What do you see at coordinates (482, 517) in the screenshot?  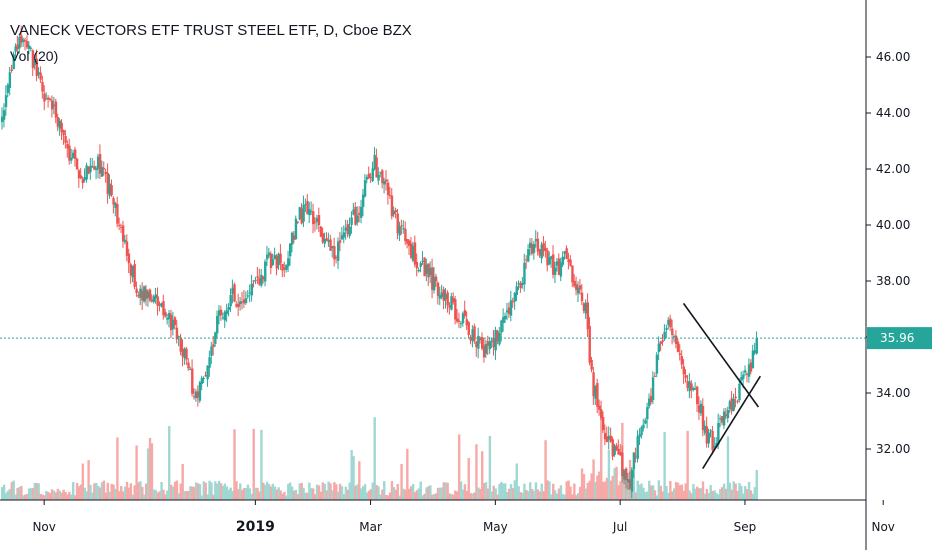 I see `time-axis: Nov2019MarMayJulSepNov202` at bounding box center [482, 517].